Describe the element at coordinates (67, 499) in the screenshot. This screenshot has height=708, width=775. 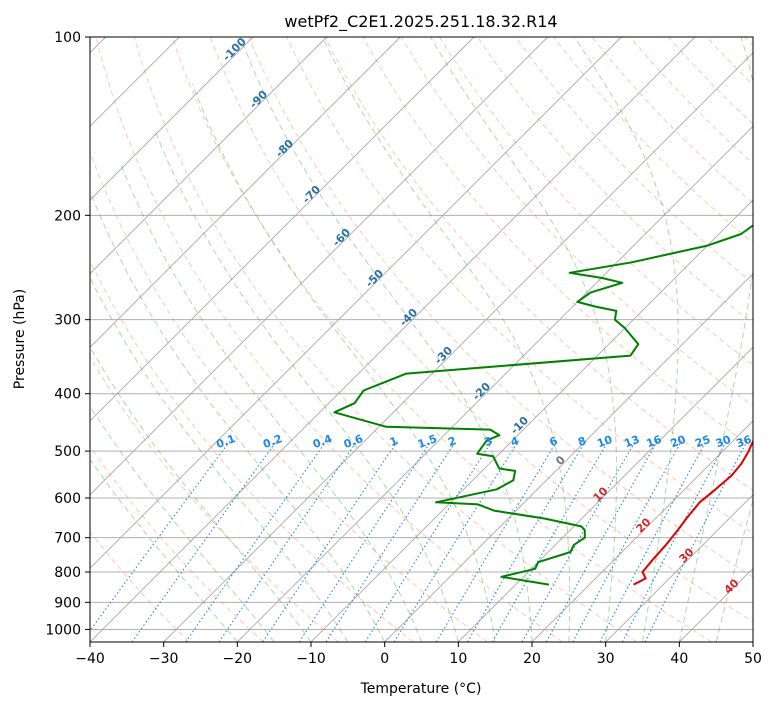
I see `y-tick-label: 600` at that location.